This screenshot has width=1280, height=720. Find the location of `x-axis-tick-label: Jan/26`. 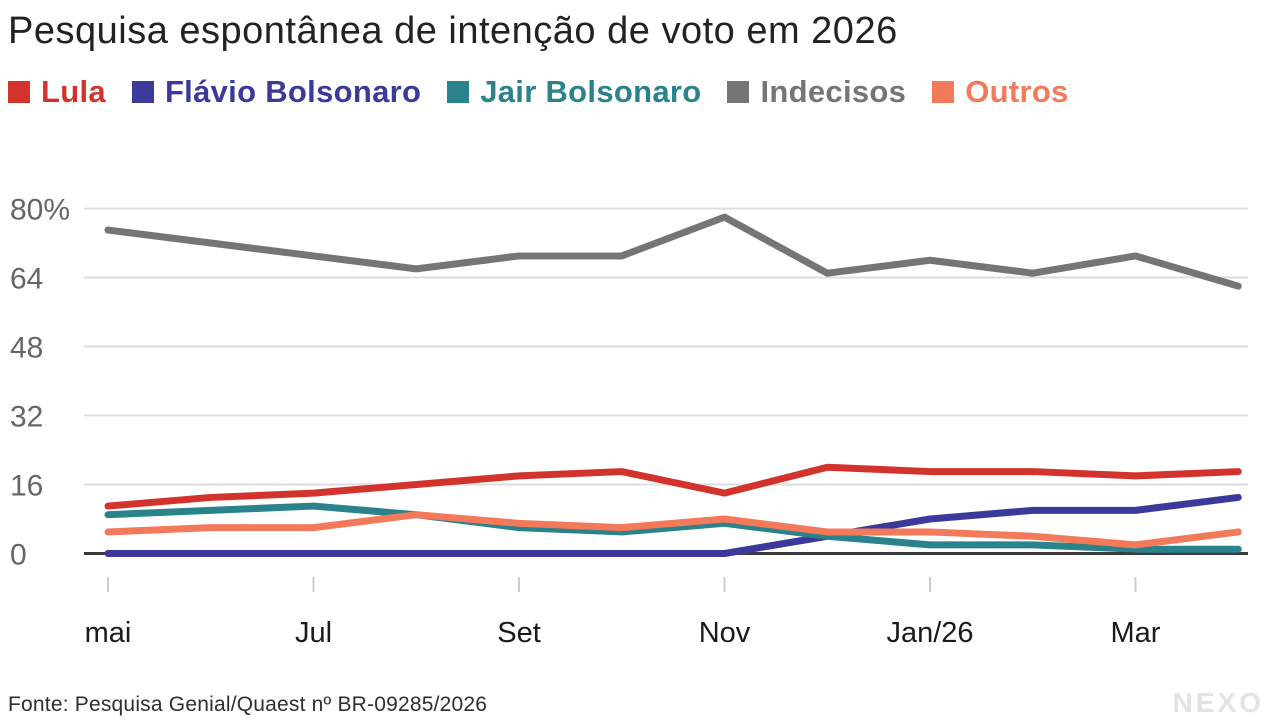

x-axis-tick-label: Jan/26 is located at coordinates (929, 633).